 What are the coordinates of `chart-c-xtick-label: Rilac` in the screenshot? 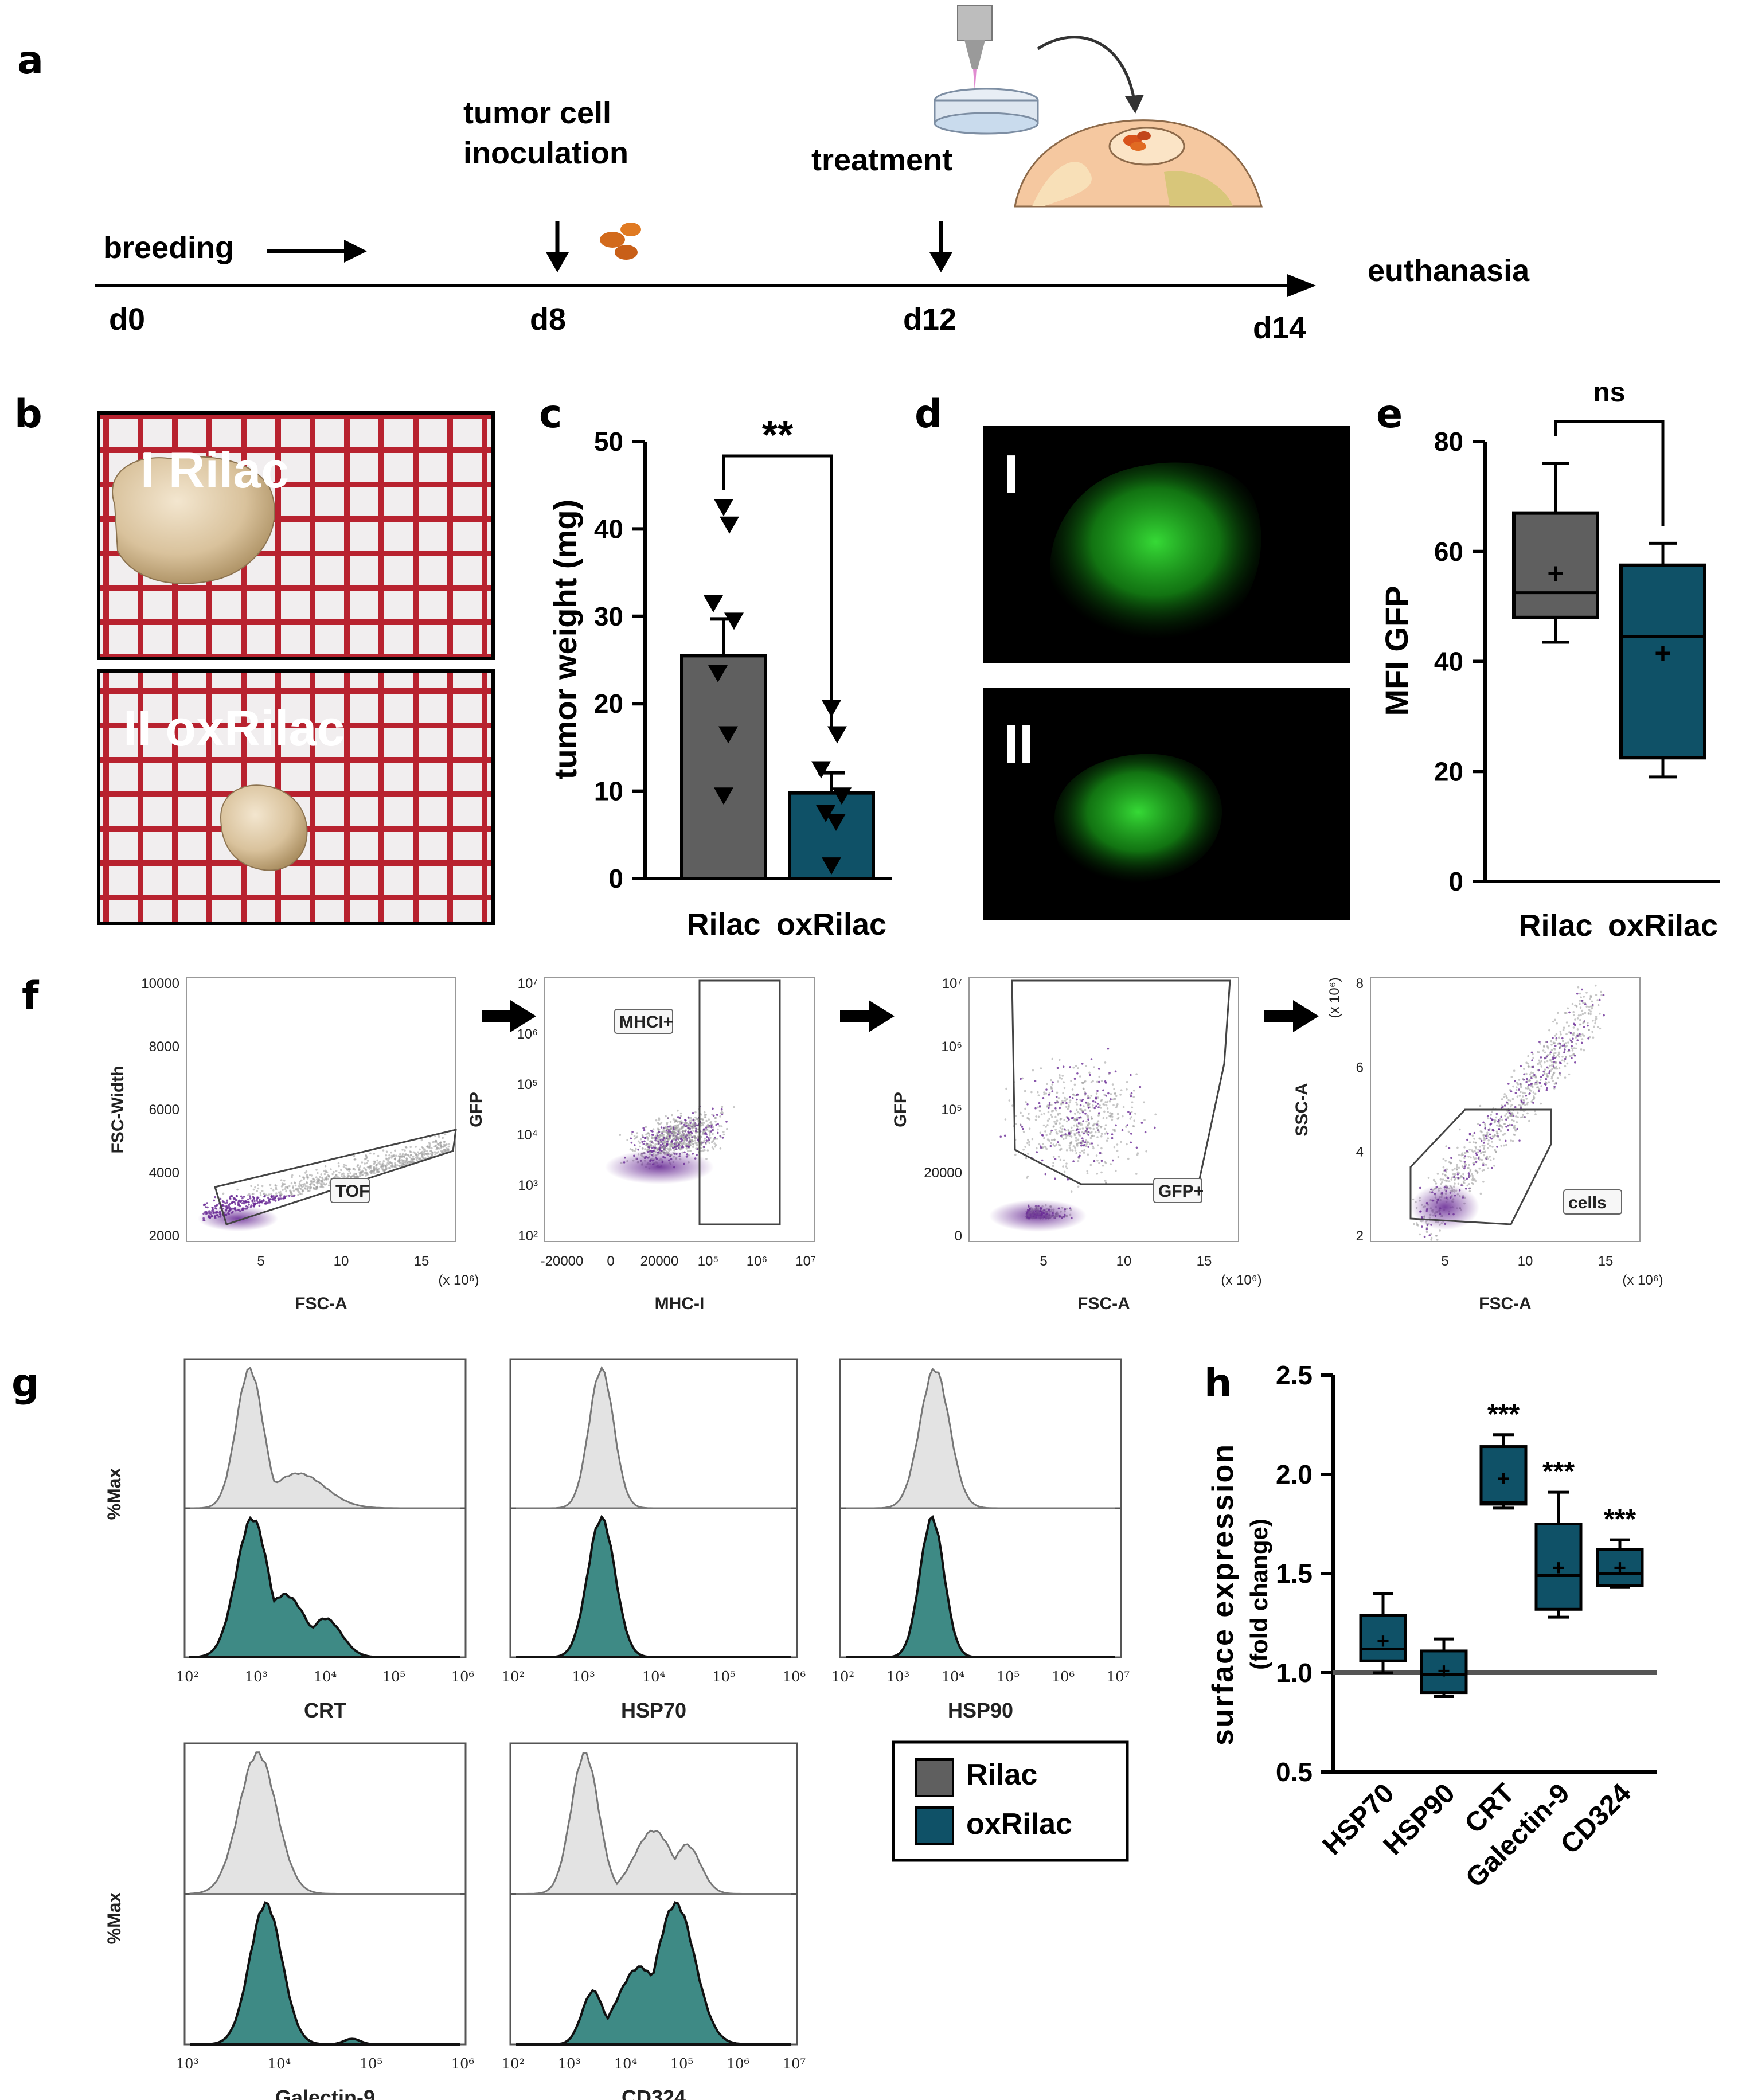 It's located at (723, 924).